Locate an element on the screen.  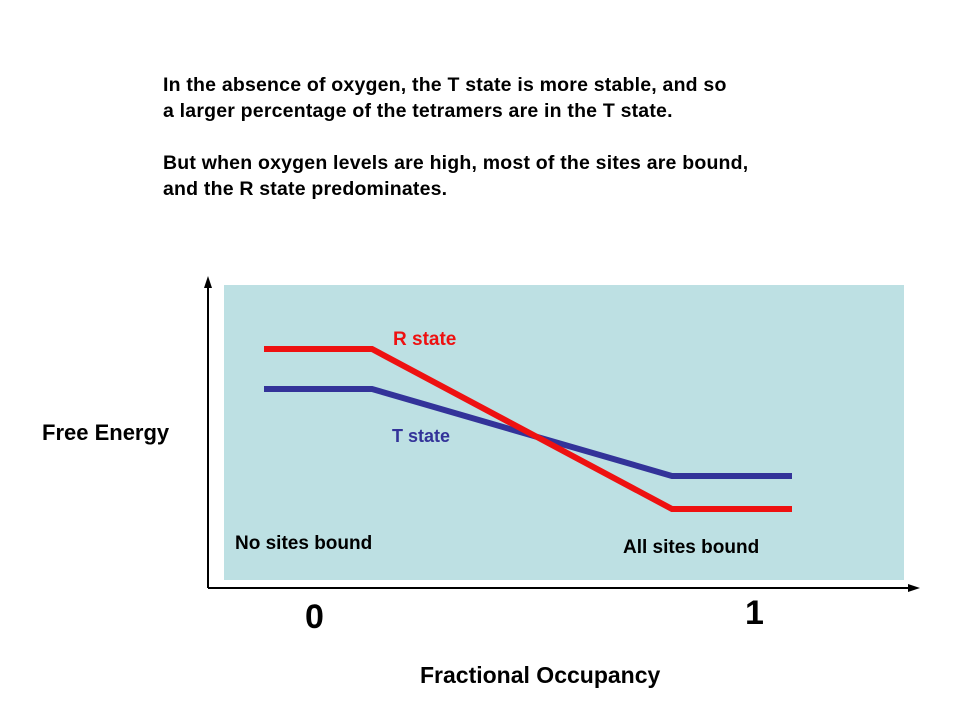
t-state-line is located at coordinates (528, 432).